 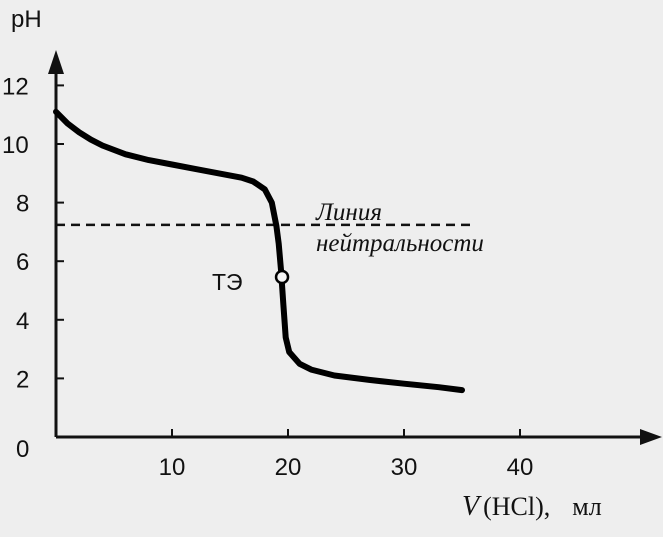 I want to click on neutrality-label-line1: Линия, so click(x=348, y=212).